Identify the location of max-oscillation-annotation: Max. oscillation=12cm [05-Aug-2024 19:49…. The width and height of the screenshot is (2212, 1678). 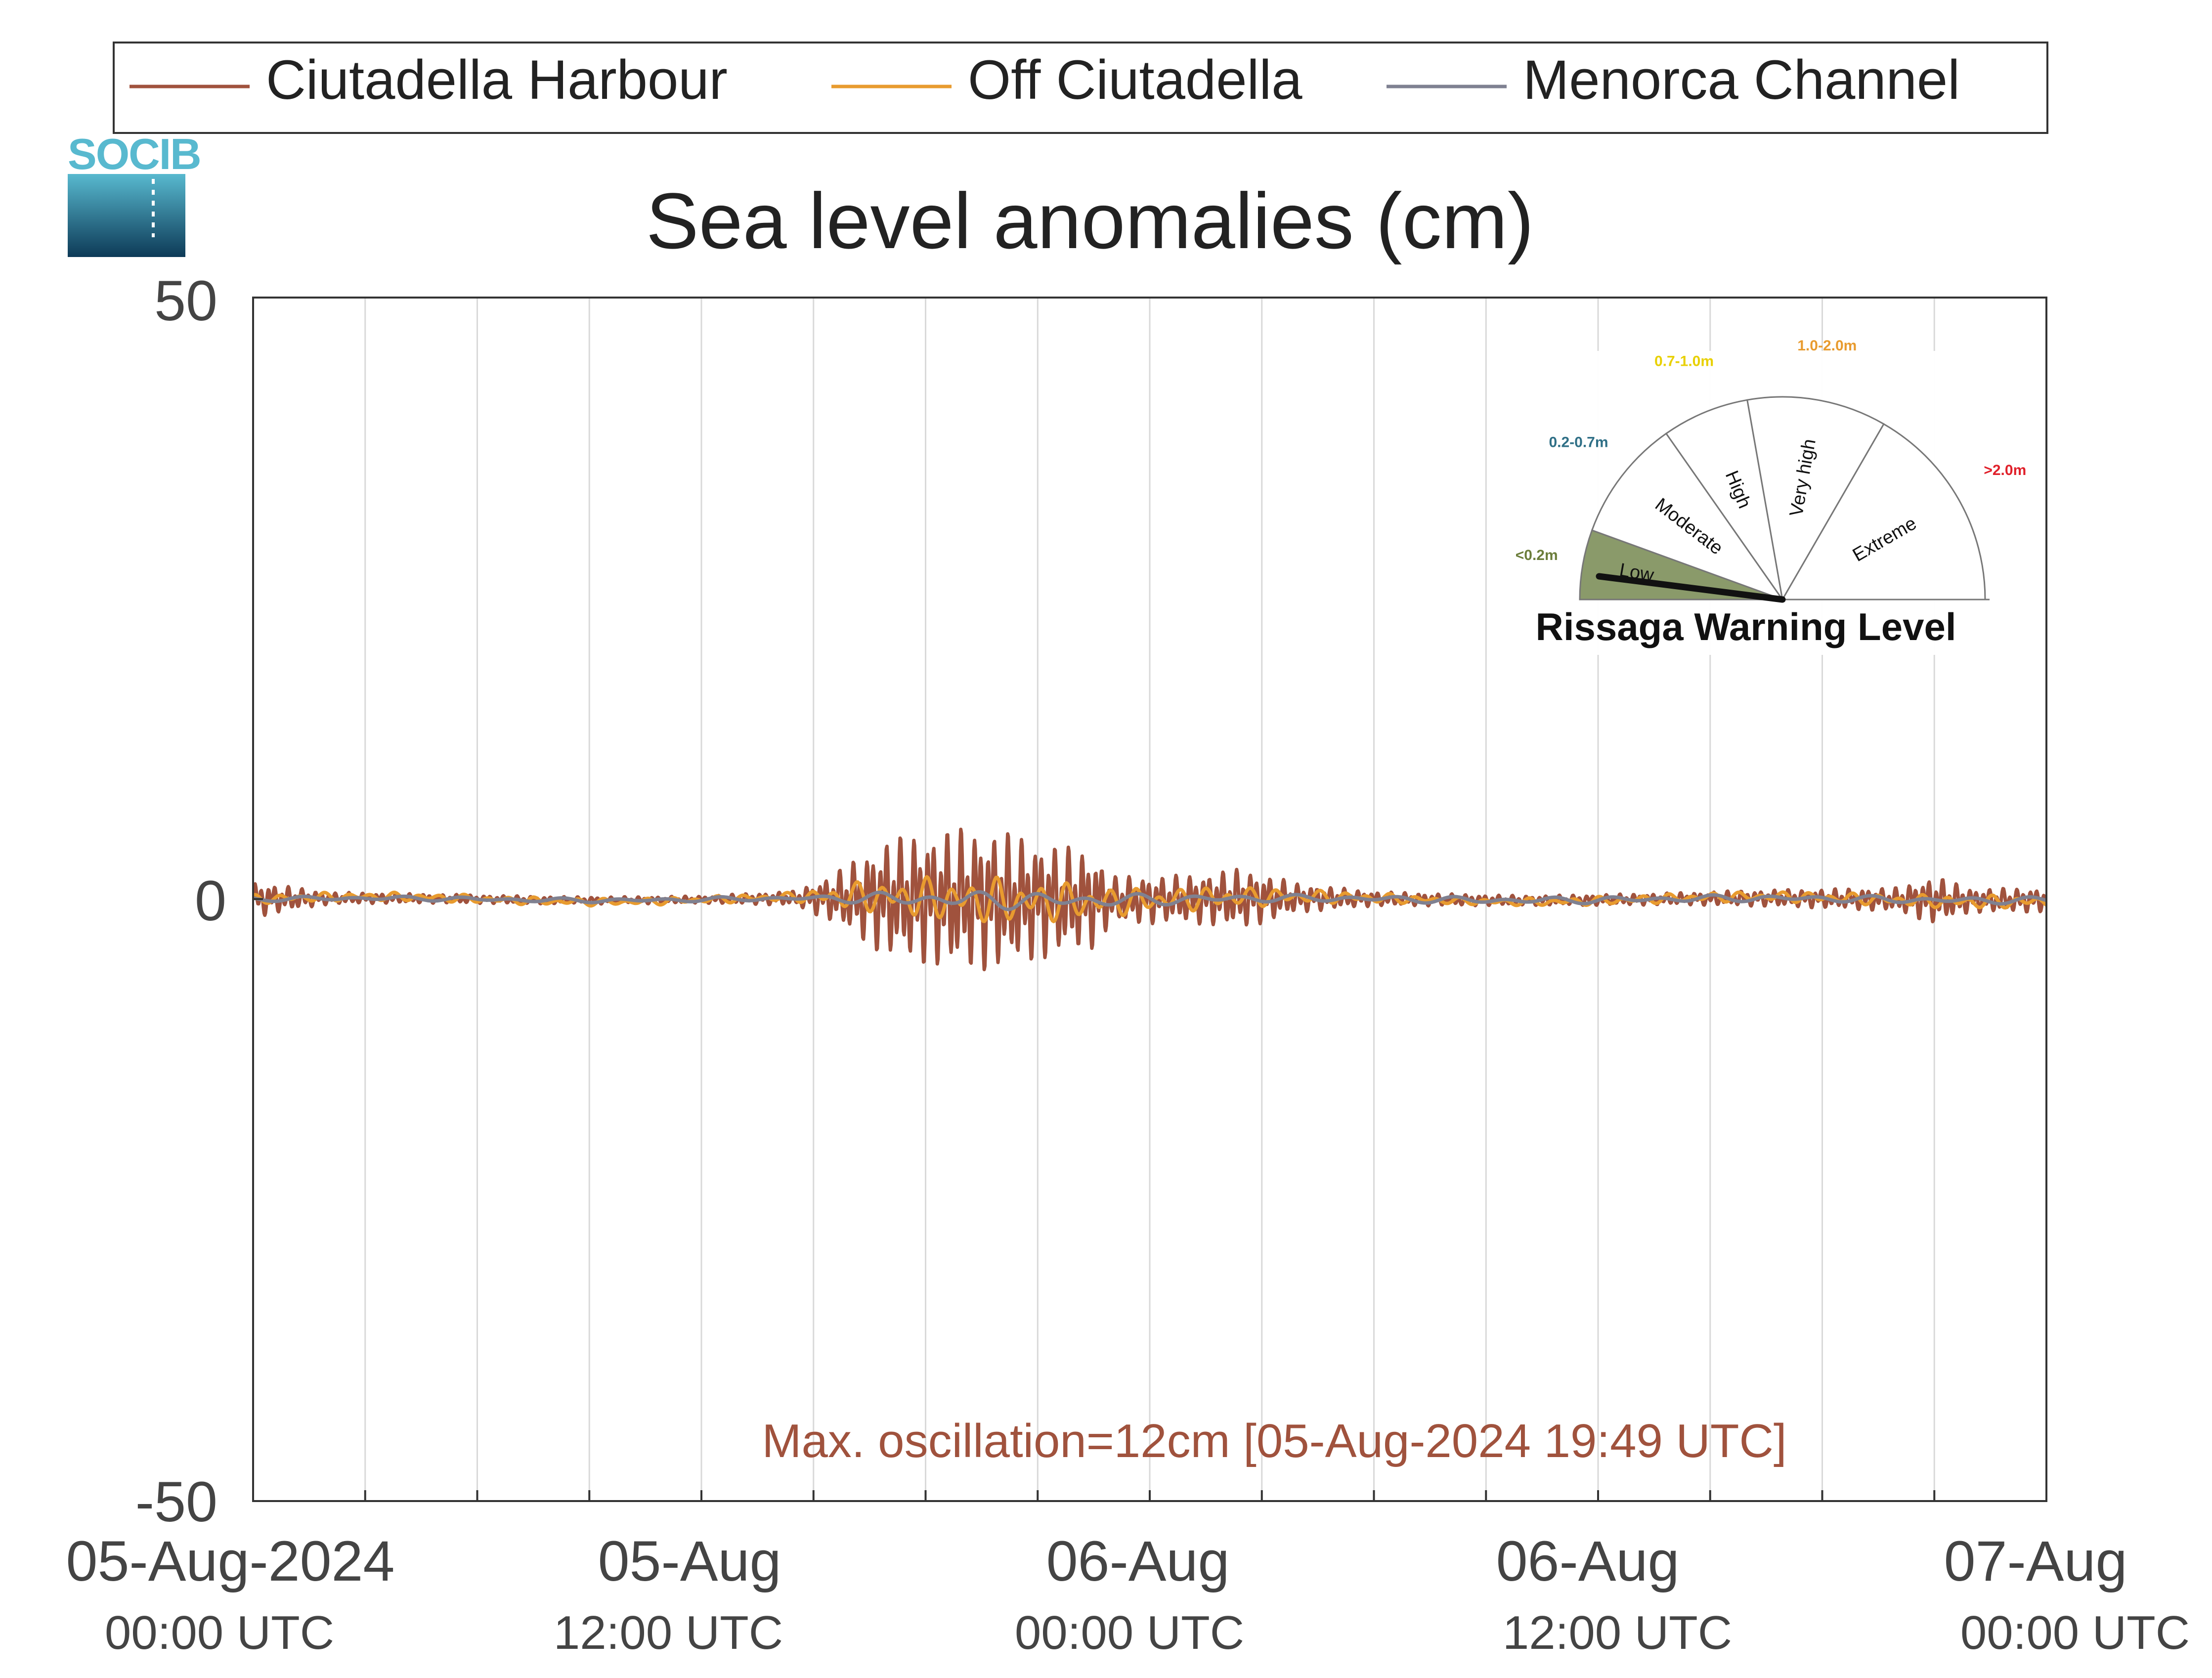
(1274, 1441).